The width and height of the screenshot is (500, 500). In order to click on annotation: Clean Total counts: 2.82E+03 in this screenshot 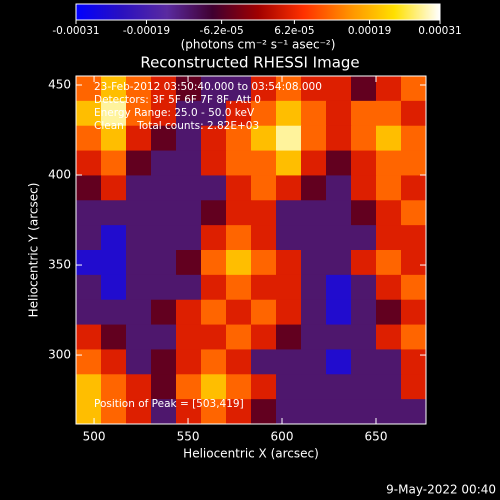, I will do `click(176, 126)`.